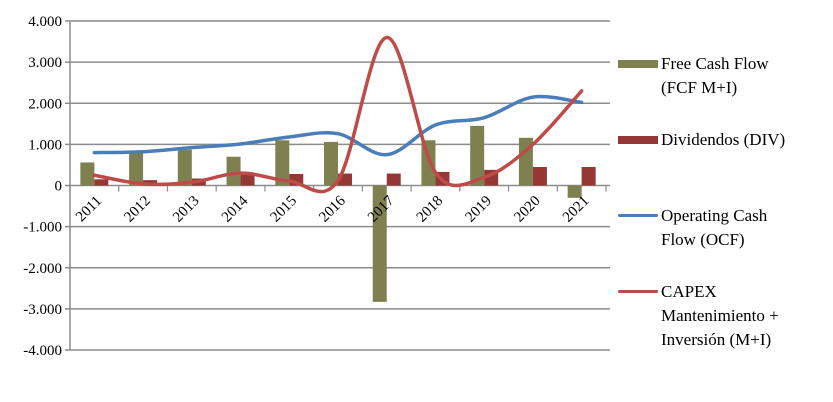 This screenshot has height=402, width=833. What do you see at coordinates (42, 269) in the screenshot?
I see `y-tick-label: -2.000` at bounding box center [42, 269].